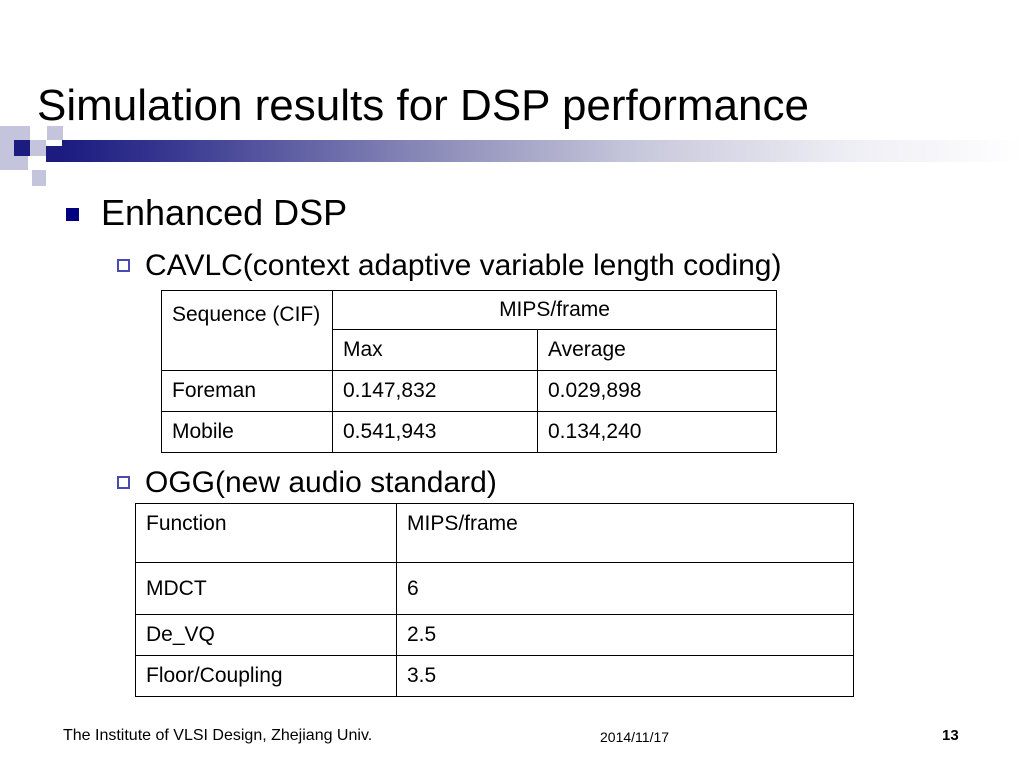 This screenshot has width=1024, height=768. Describe the element at coordinates (247, 432) in the screenshot. I see `sequence-cell: Mobile` at that location.